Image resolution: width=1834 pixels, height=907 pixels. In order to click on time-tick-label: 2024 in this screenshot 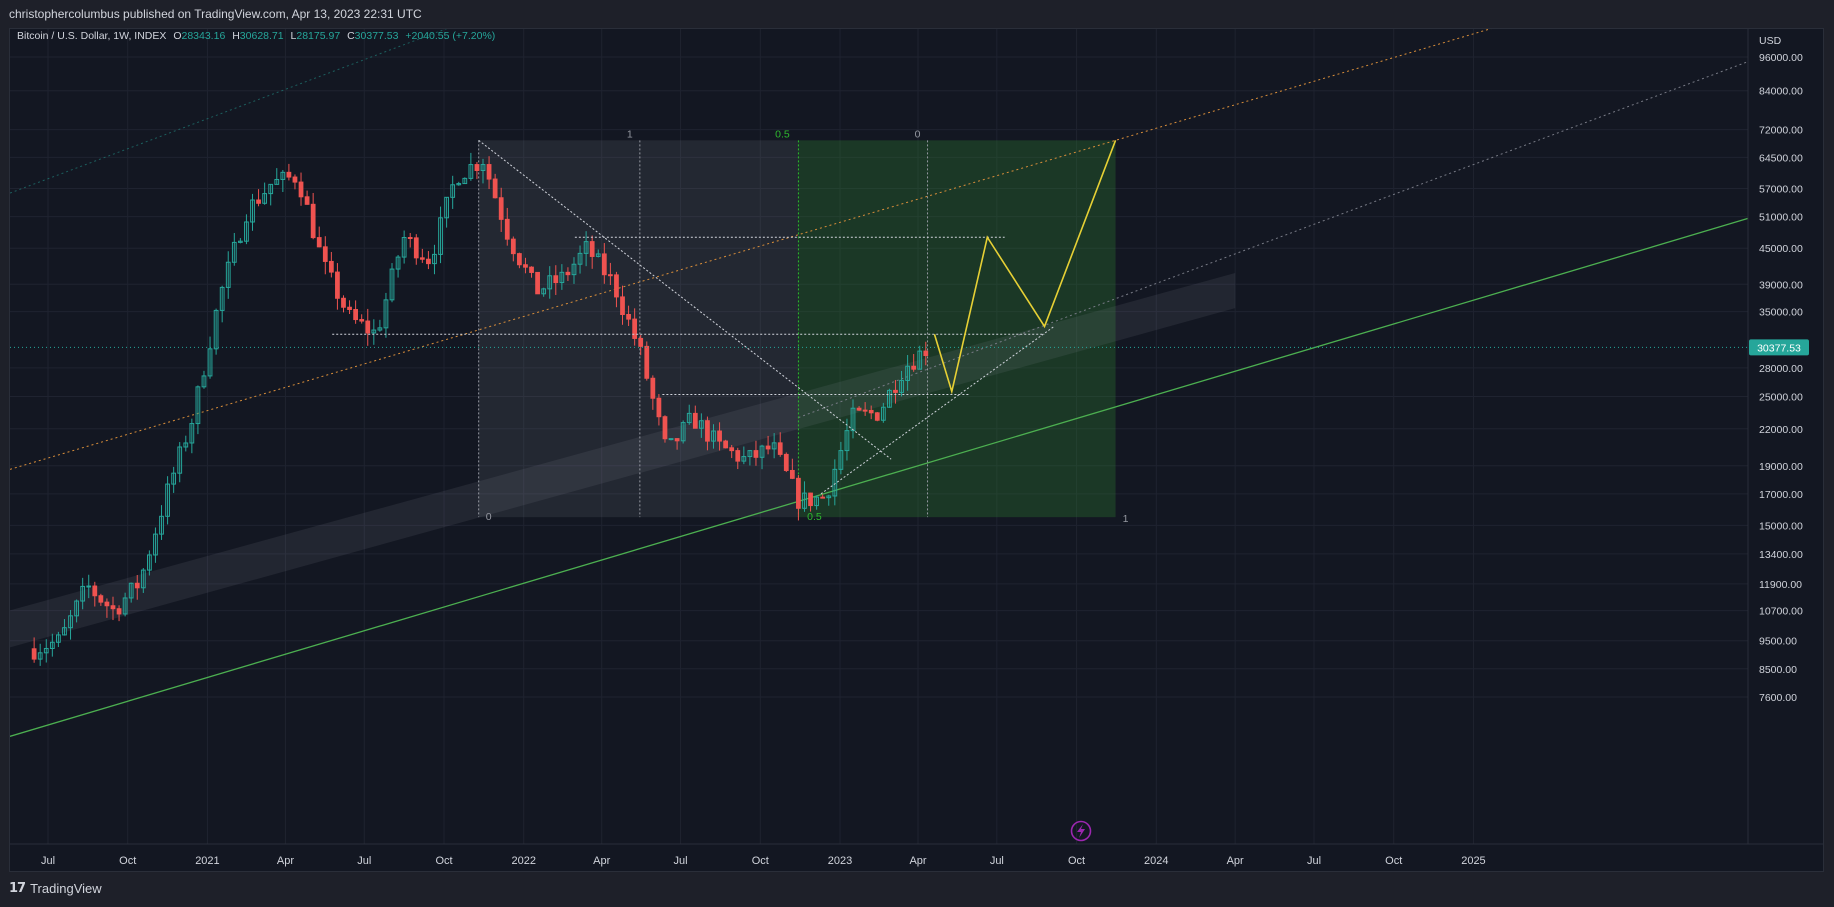, I will do `click(1156, 861)`.